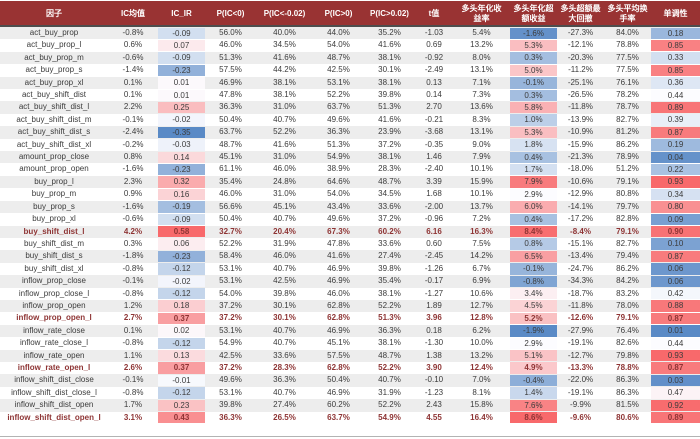 The height and width of the screenshot is (439, 700). I want to click on heatmap-swatch: 0.25, so click(181, 107).